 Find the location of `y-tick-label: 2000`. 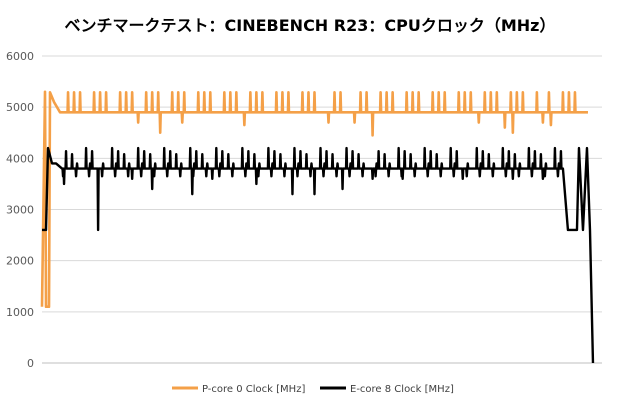

y-tick-label: 2000 is located at coordinates (20, 261).